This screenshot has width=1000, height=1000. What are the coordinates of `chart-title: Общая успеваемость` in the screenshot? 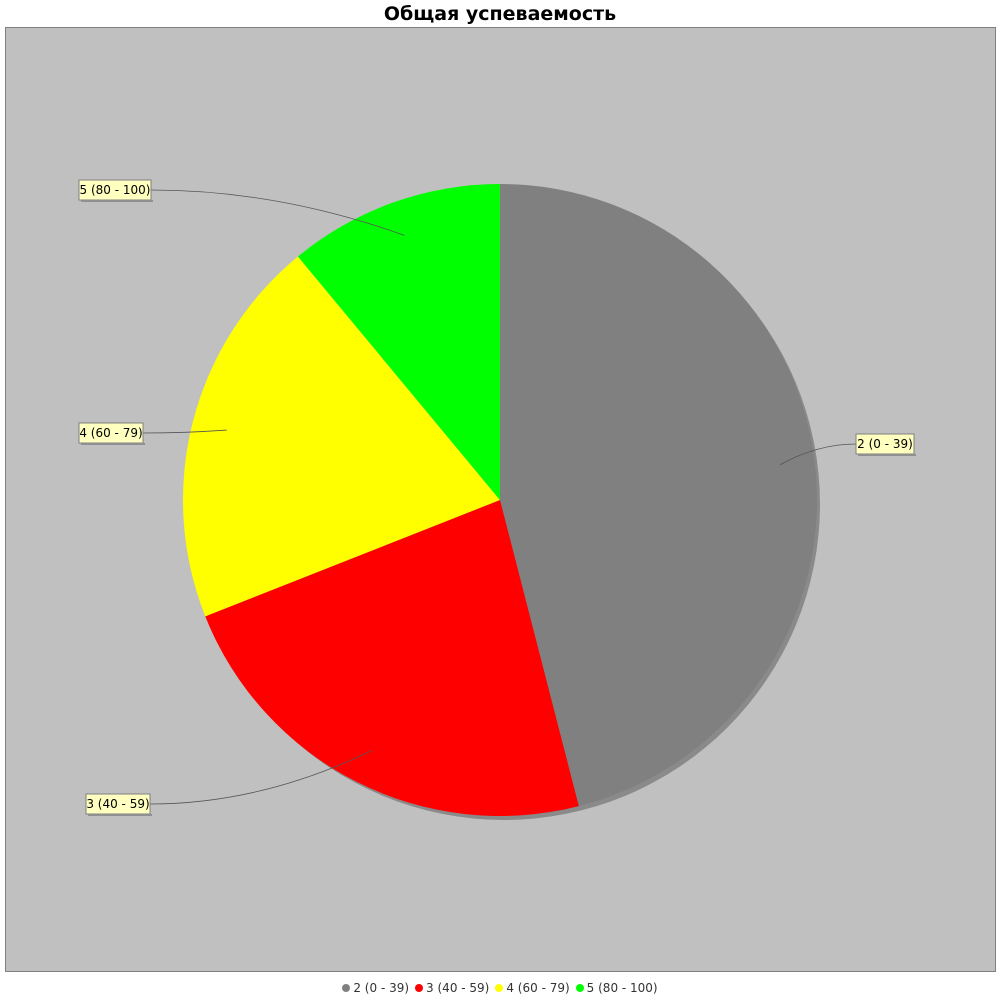 It's located at (500, 14).